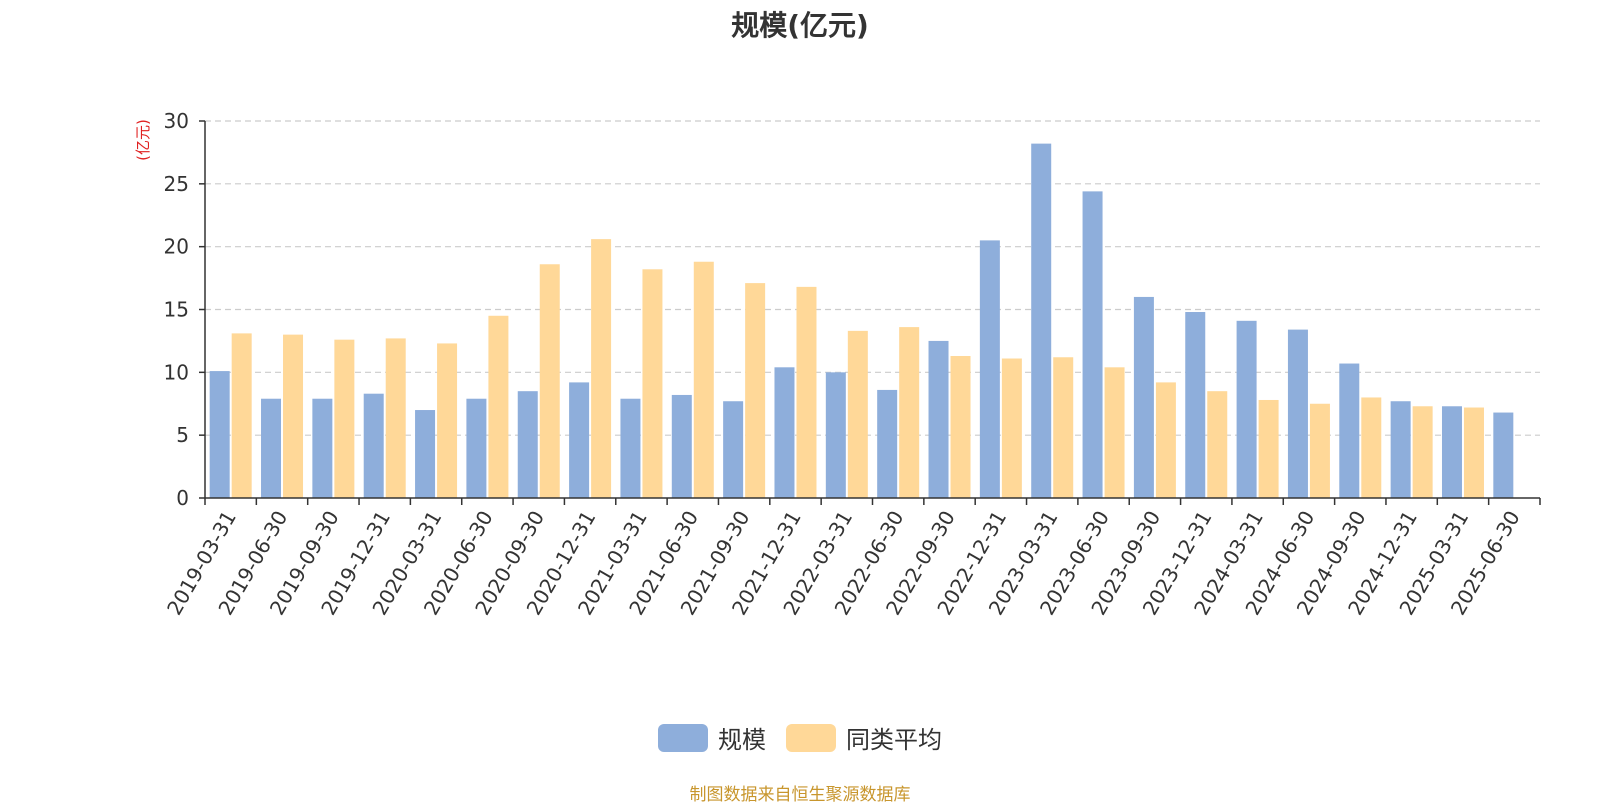 The height and width of the screenshot is (805, 1600). I want to click on y-tick-label: 0, so click(182, 498).